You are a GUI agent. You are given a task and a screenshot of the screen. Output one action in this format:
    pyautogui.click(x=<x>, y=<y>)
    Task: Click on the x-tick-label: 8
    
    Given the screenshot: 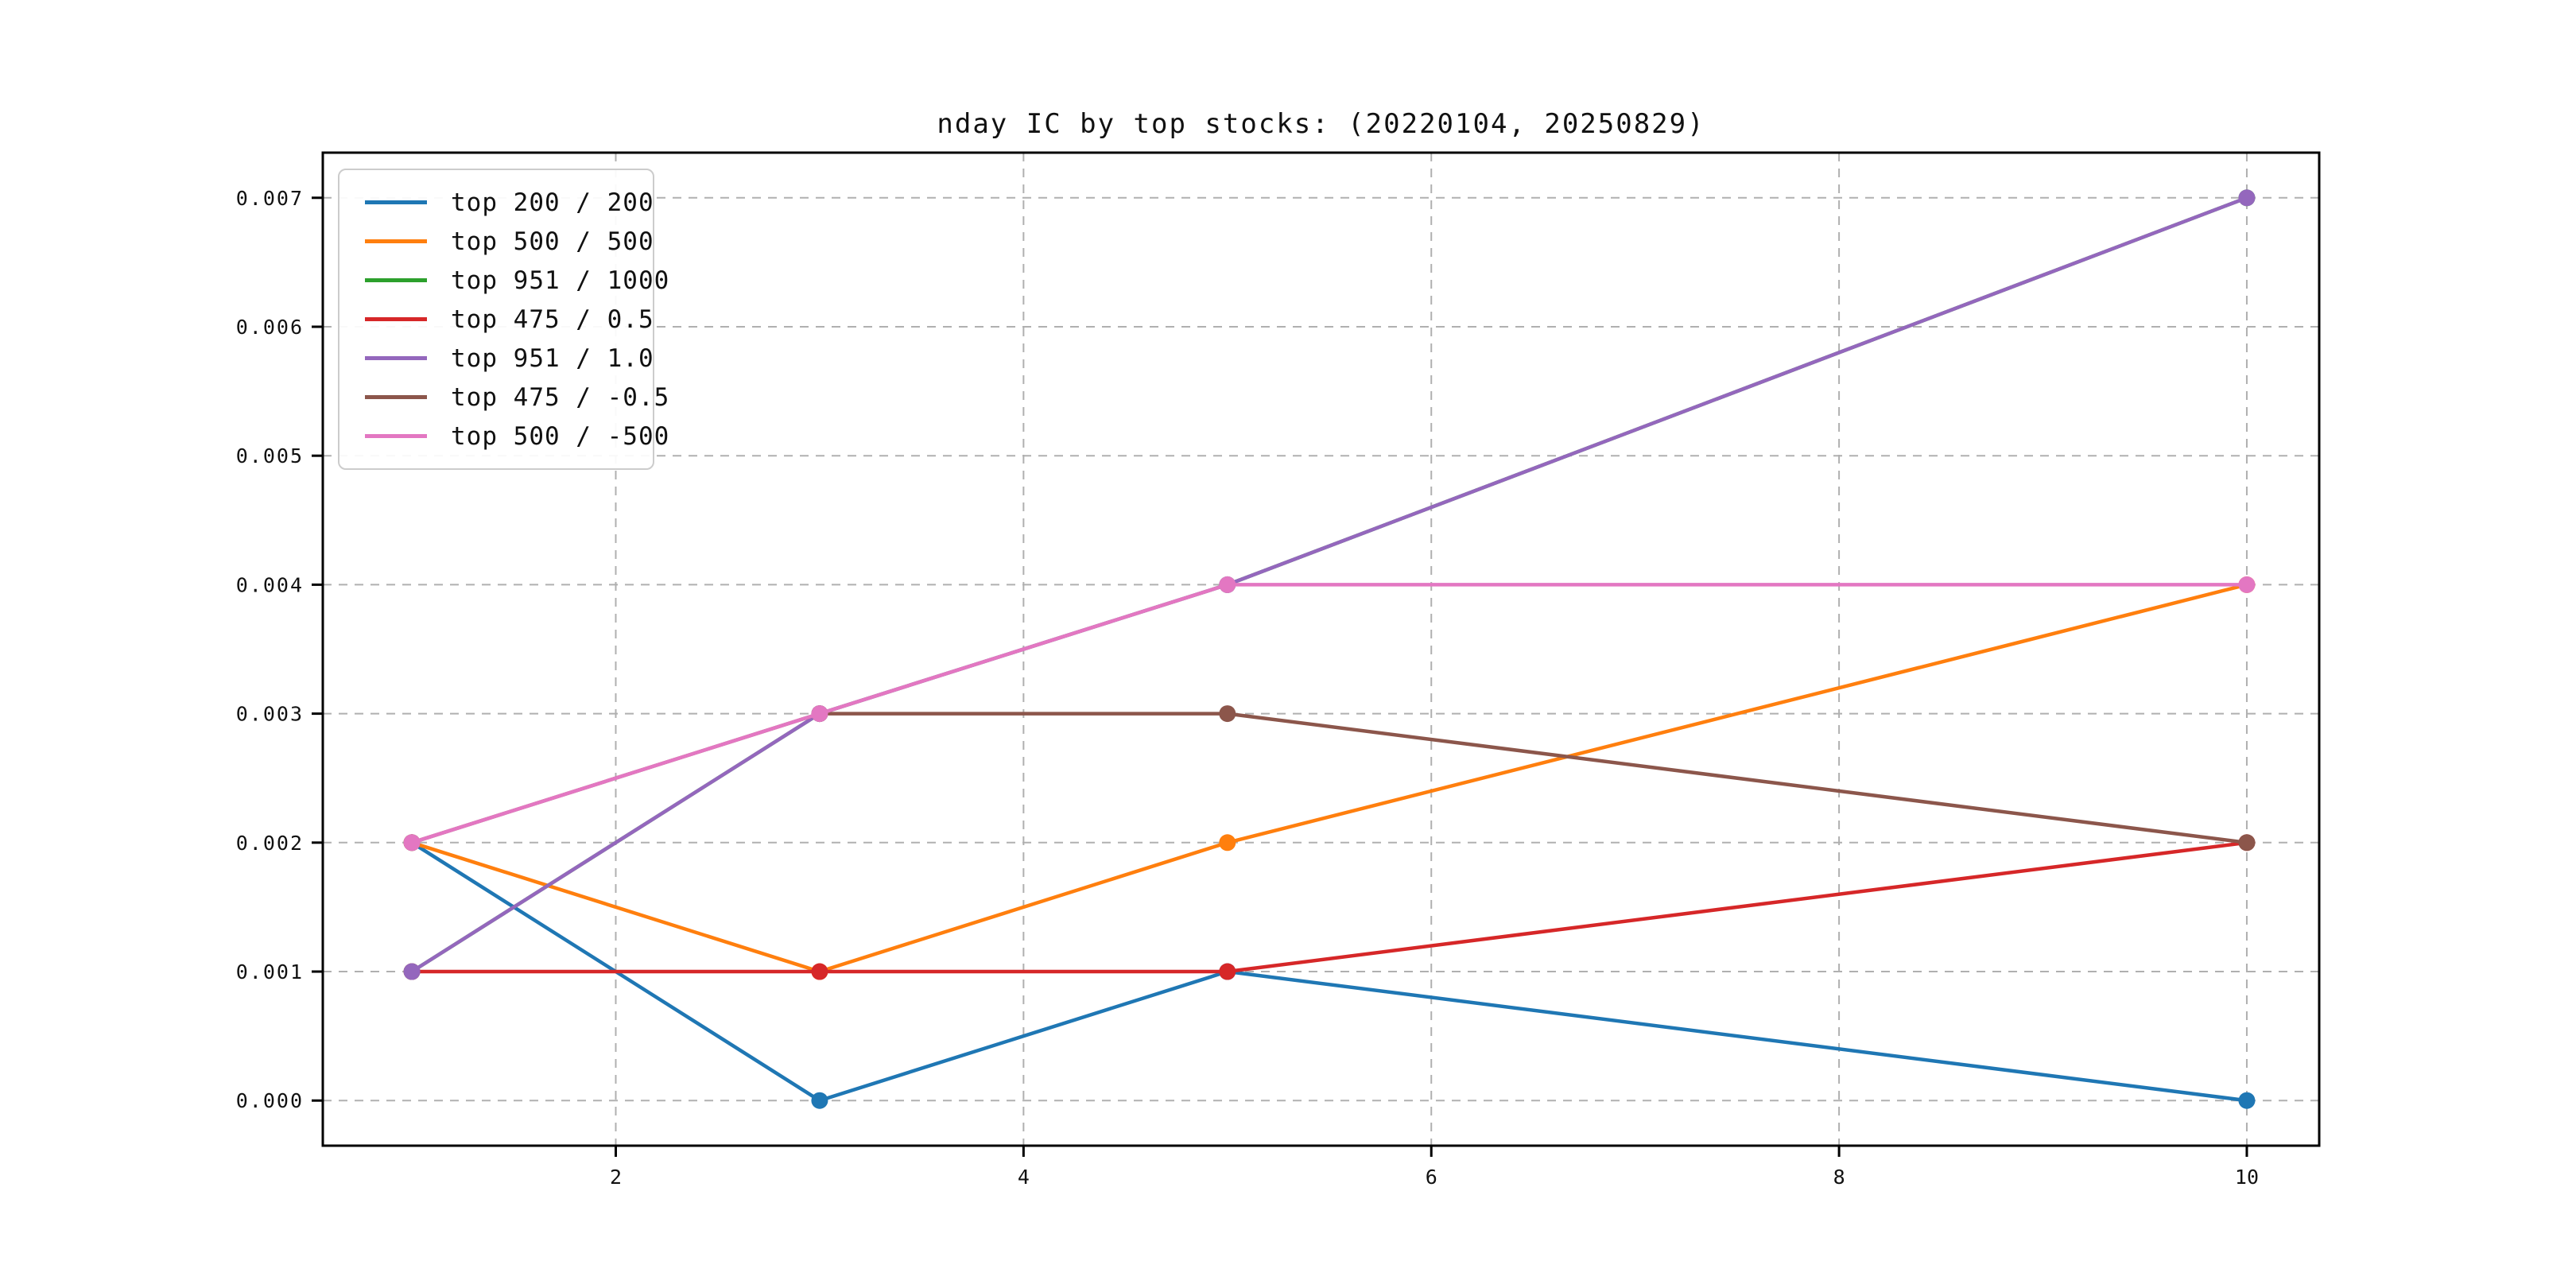 What is the action you would take?
    pyautogui.click(x=1839, y=1177)
    